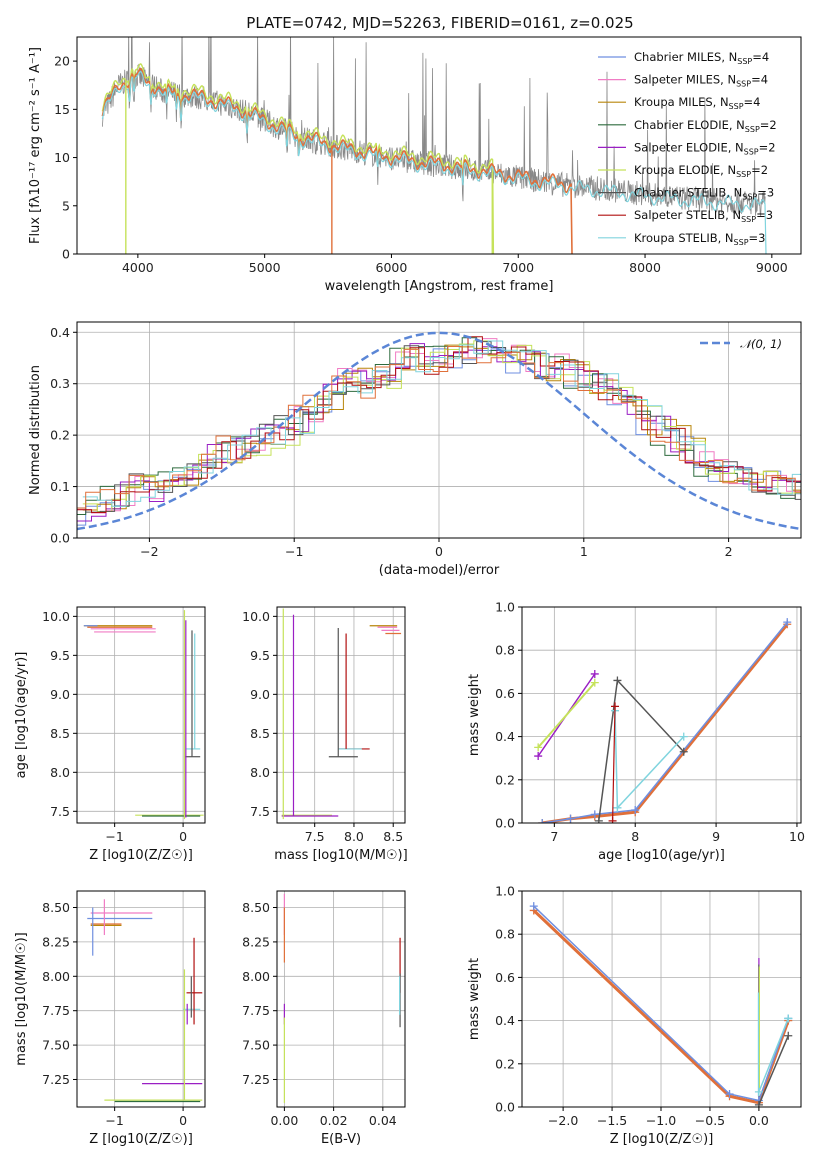 The height and width of the screenshot is (1170, 819). Describe the element at coordinates (62, 109) in the screenshot. I see `y-tick-label: 15` at that location.